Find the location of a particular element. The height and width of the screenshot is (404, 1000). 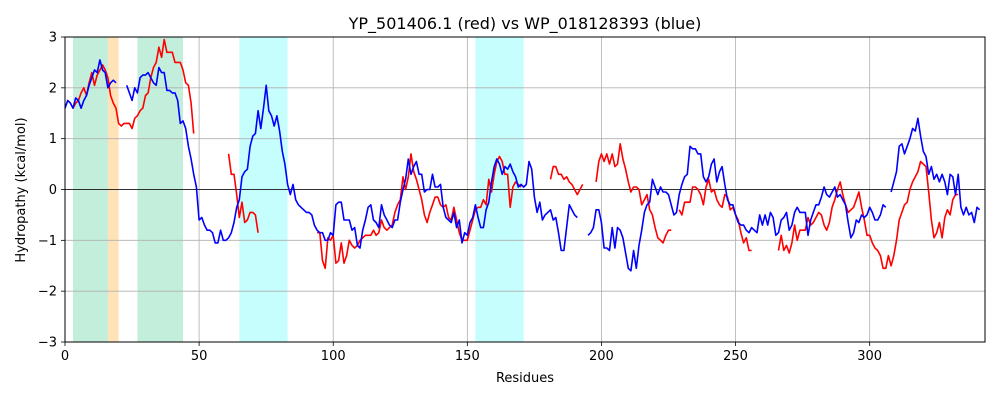

y-tick-label: 0 is located at coordinates (53, 190).